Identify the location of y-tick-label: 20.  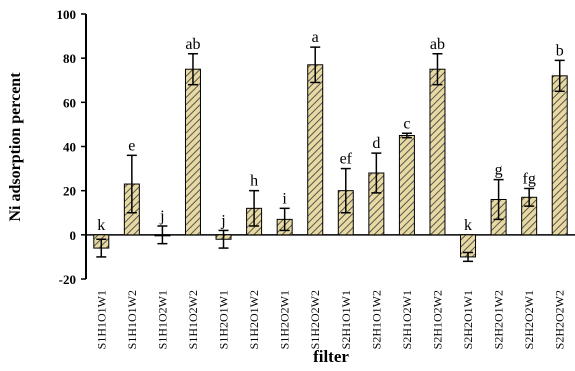
(69, 191).